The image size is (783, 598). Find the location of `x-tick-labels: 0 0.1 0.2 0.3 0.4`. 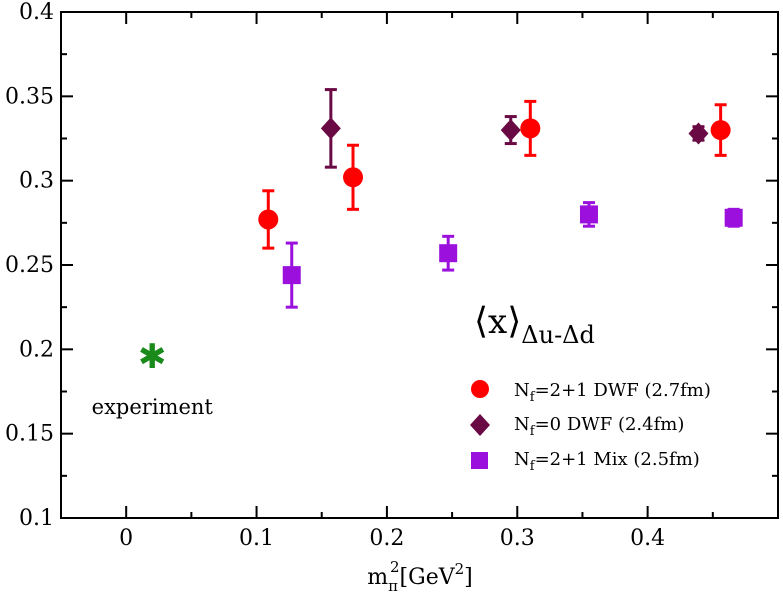

x-tick-labels: 0 0.1 0.2 0.3 0.4 is located at coordinates (392, 538).